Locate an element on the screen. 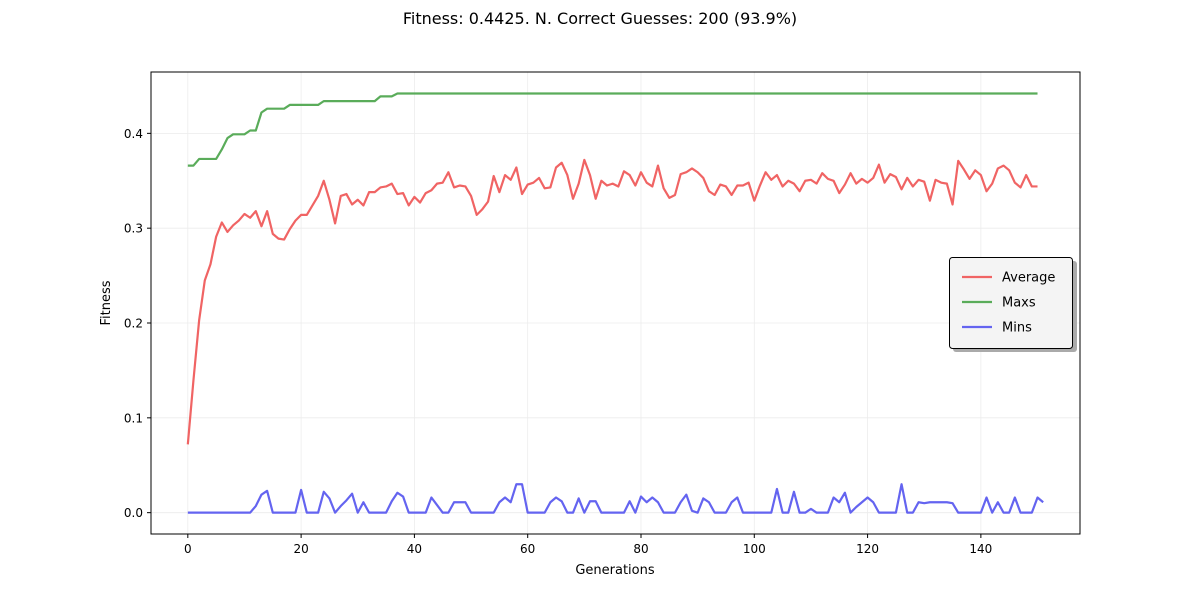 The height and width of the screenshot is (600, 1200). x-tick-label: 40 is located at coordinates (414, 549).